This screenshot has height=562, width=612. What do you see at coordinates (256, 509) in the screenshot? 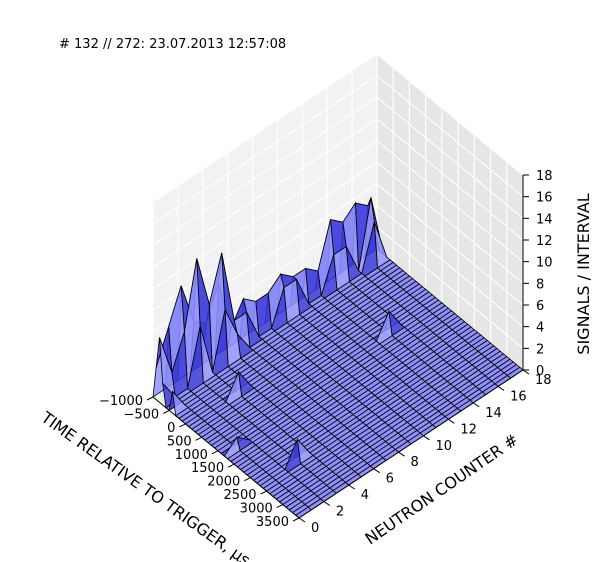
I see `x-tick-label: 3000` at bounding box center [256, 509].